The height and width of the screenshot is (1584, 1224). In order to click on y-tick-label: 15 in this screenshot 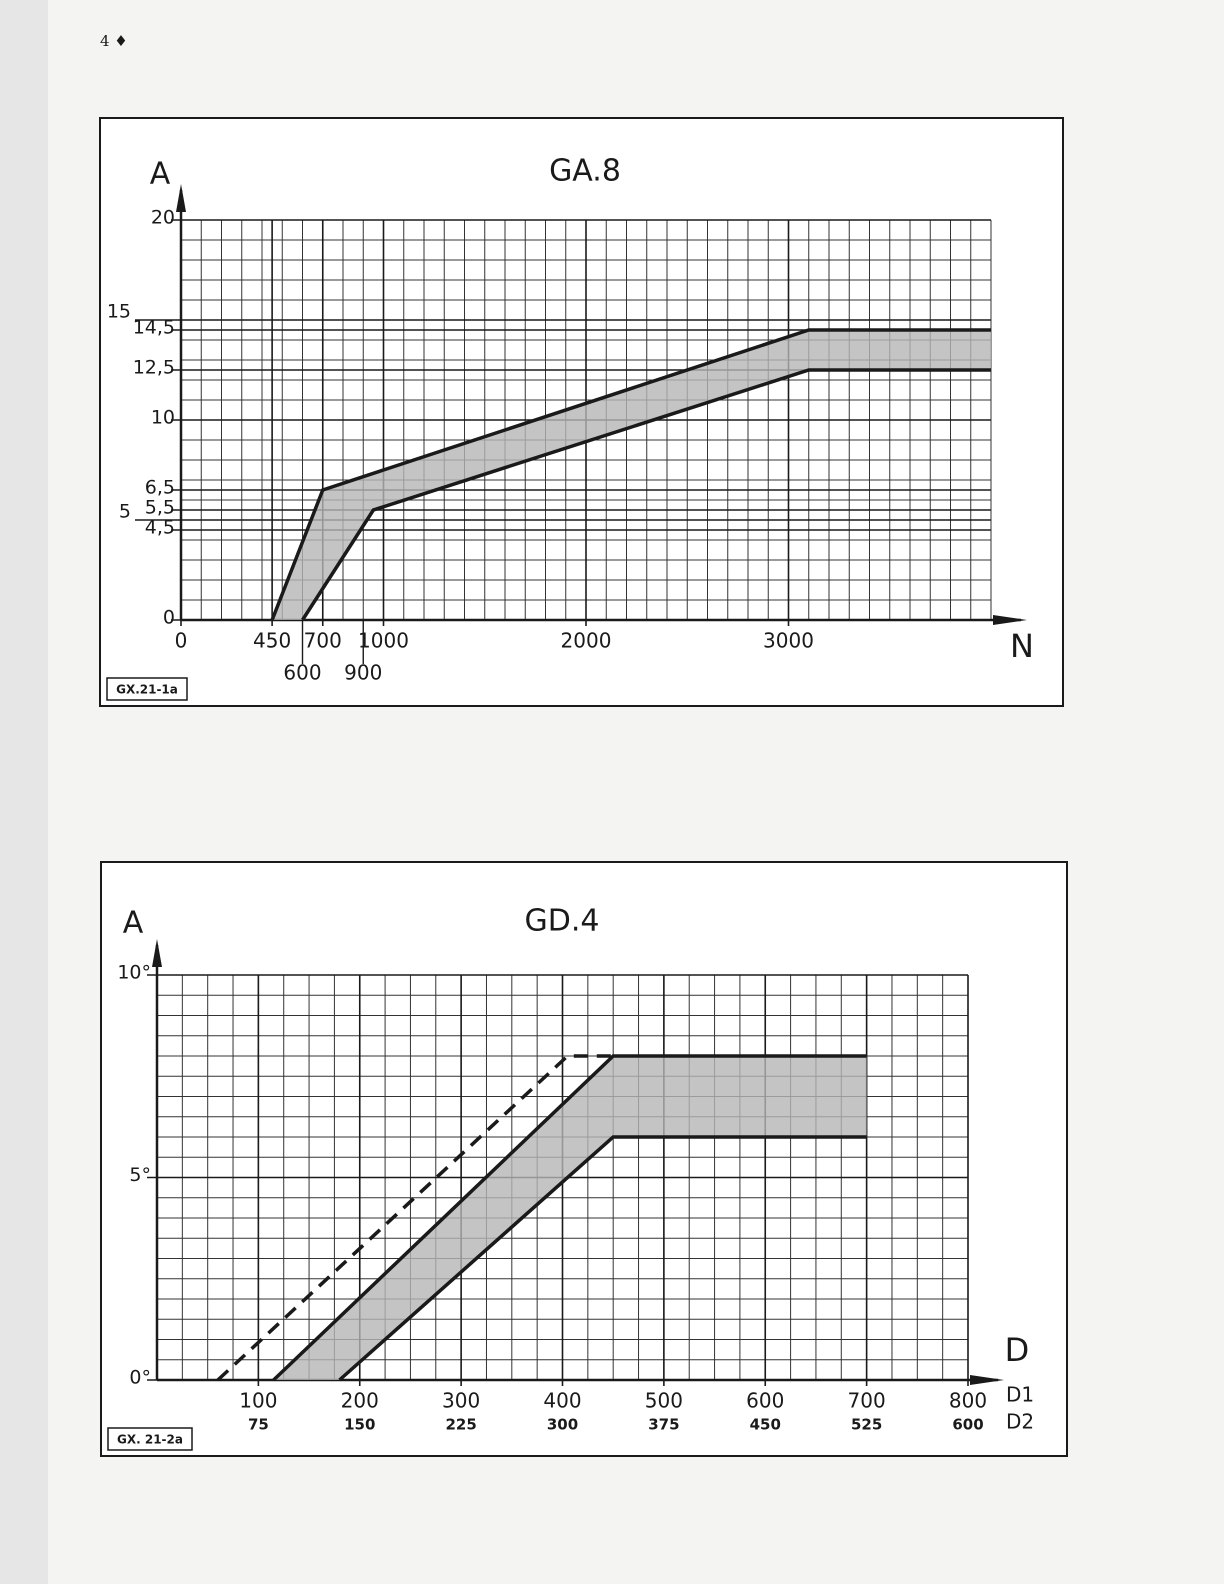, I will do `click(119, 312)`.